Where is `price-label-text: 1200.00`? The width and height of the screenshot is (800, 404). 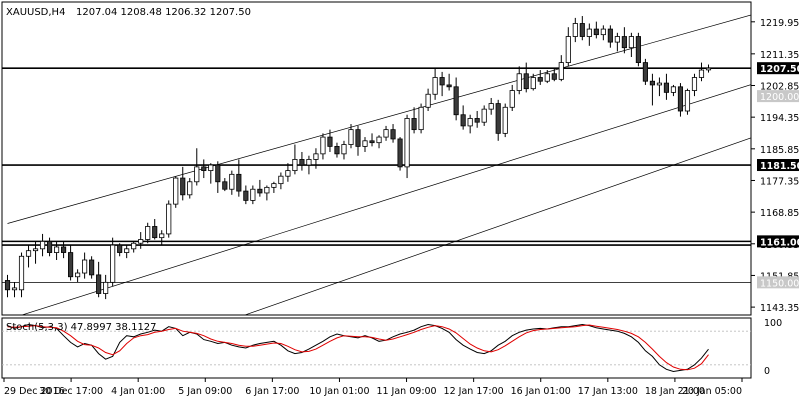 price-label-text: 1200.00 is located at coordinates (779, 97).